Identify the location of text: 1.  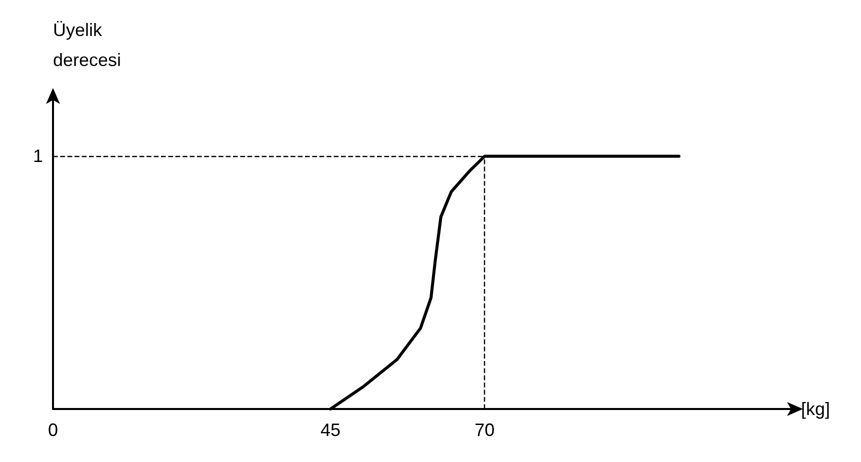
(37, 156).